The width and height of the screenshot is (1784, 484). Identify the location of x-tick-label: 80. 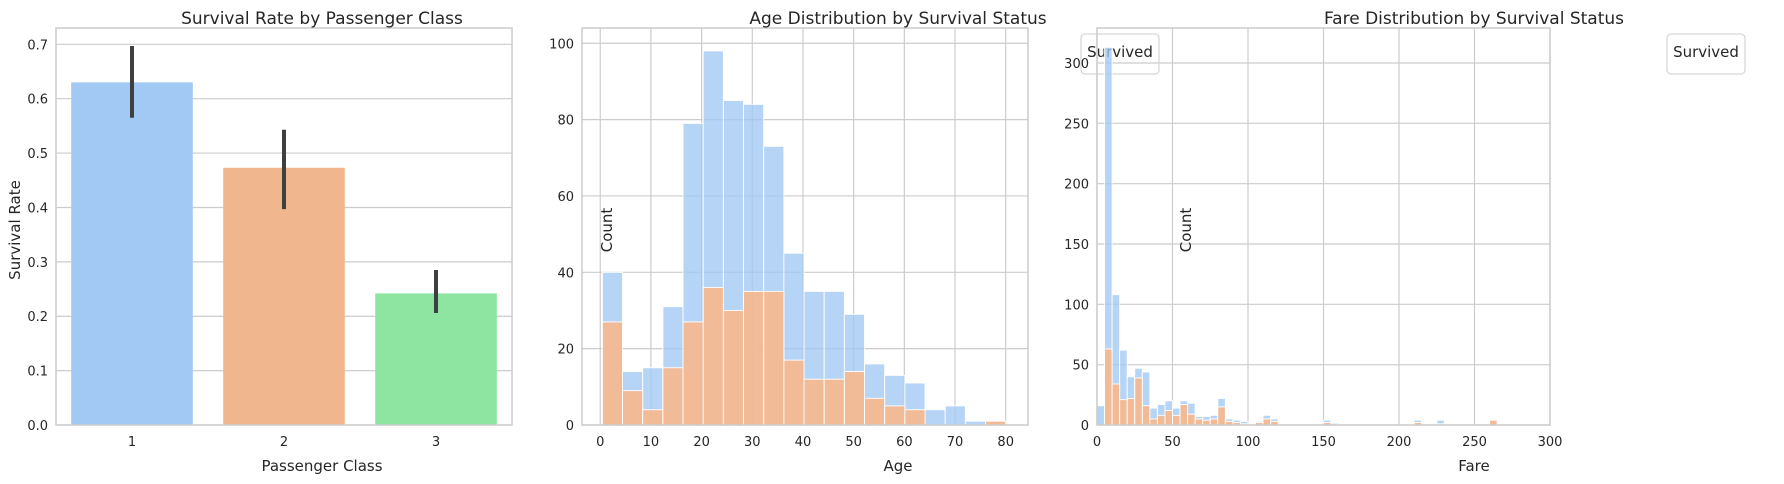
(1005, 442).